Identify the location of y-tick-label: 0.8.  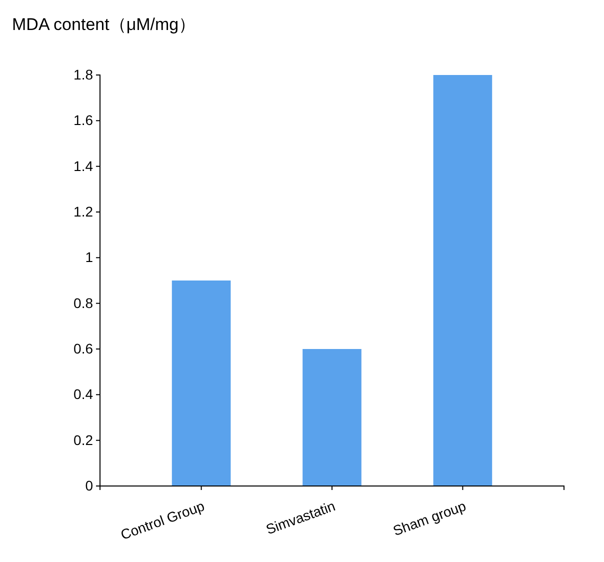
(84, 302).